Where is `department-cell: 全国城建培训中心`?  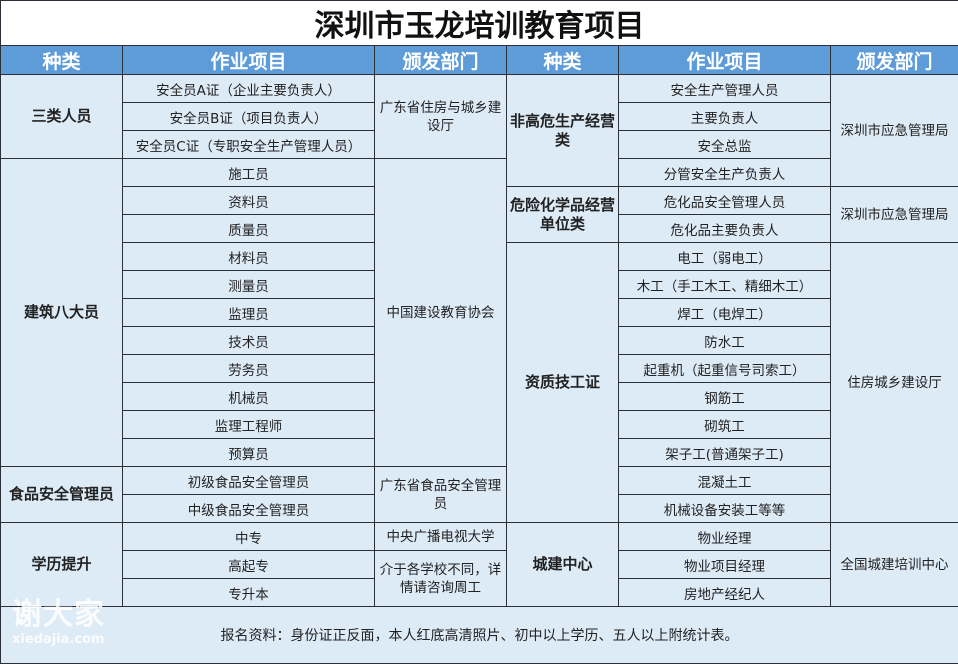
department-cell: 全国城建培训中心 is located at coordinates (894, 565).